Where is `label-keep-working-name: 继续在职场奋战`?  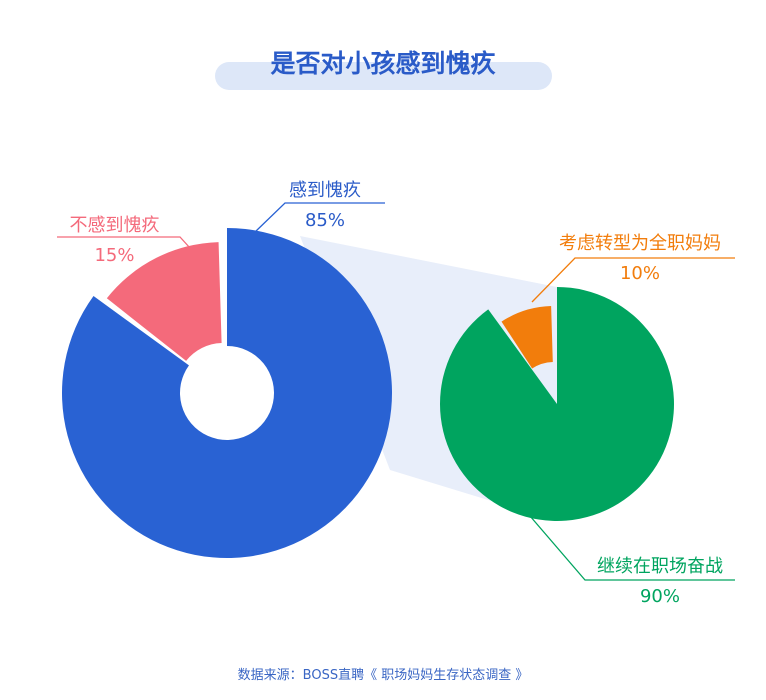
label-keep-working-name: 继续在职场奋战 is located at coordinates (660, 566).